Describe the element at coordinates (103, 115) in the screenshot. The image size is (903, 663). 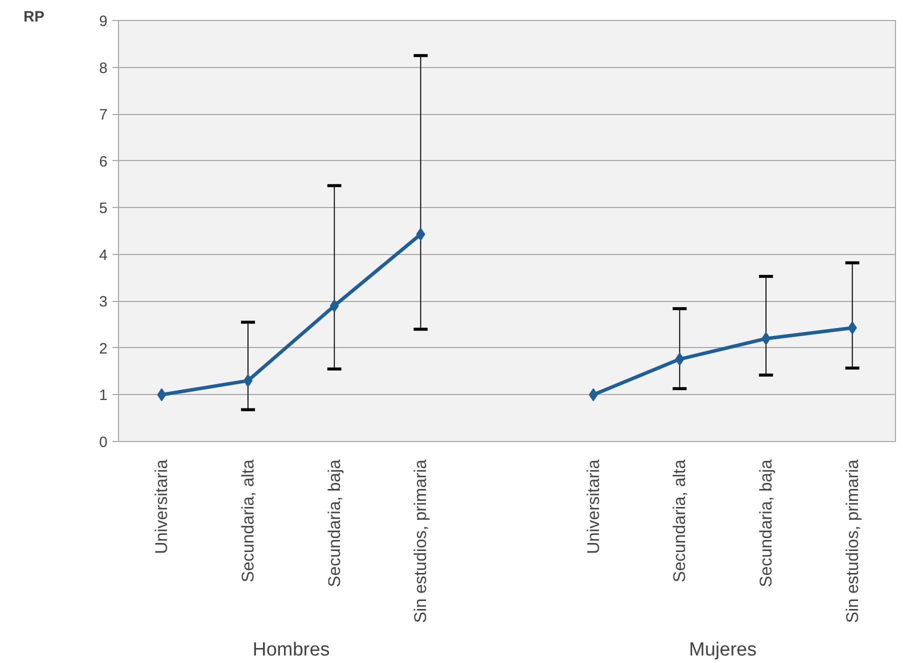
I see `y-tick-label: 7` at that location.